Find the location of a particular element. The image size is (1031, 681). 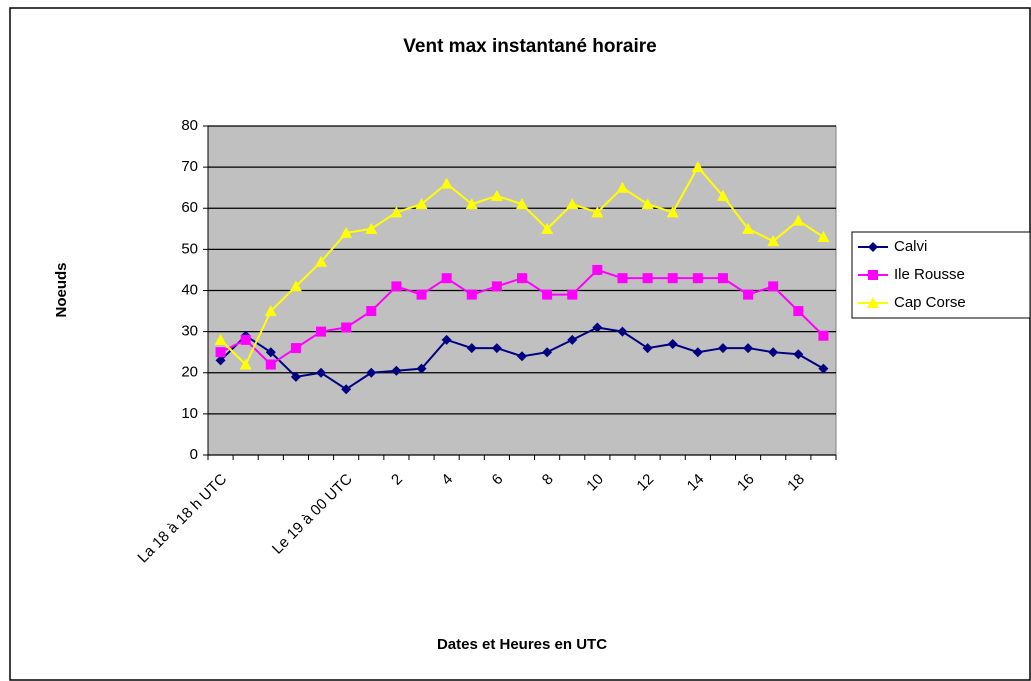

y-tick-label: 60 is located at coordinates (189, 207).